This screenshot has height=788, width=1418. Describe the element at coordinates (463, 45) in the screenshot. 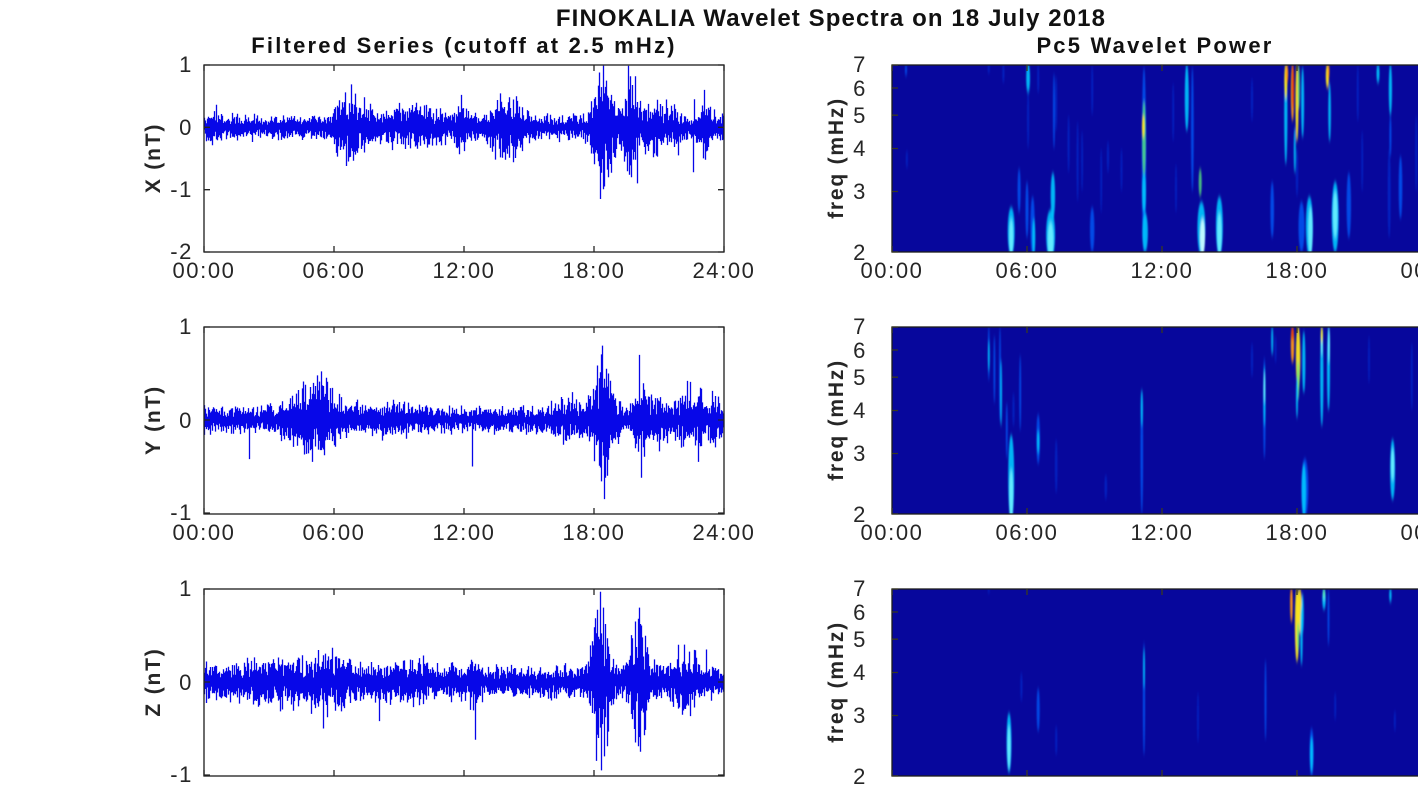

I see `svg-text:Filtered Series (cutoff at 2.5: Filtered Series (cutoff at 2.5 mHz)` at that location.